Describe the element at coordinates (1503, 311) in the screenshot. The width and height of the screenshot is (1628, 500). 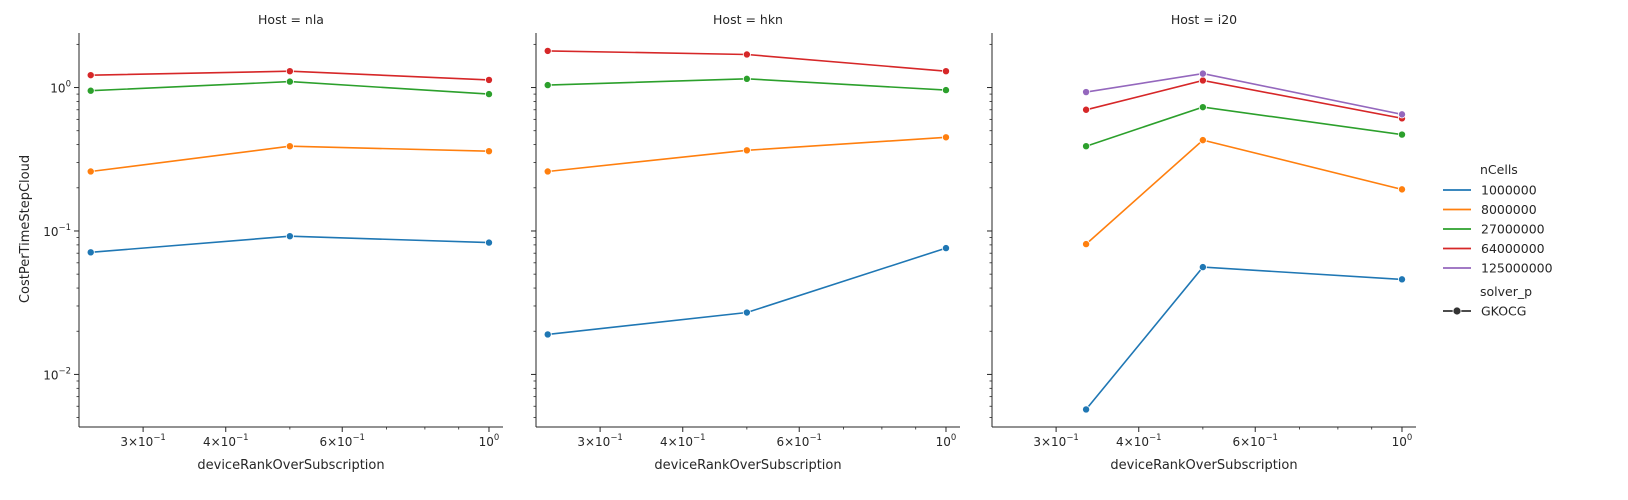
I see `legend-label: GKOCG` at that location.